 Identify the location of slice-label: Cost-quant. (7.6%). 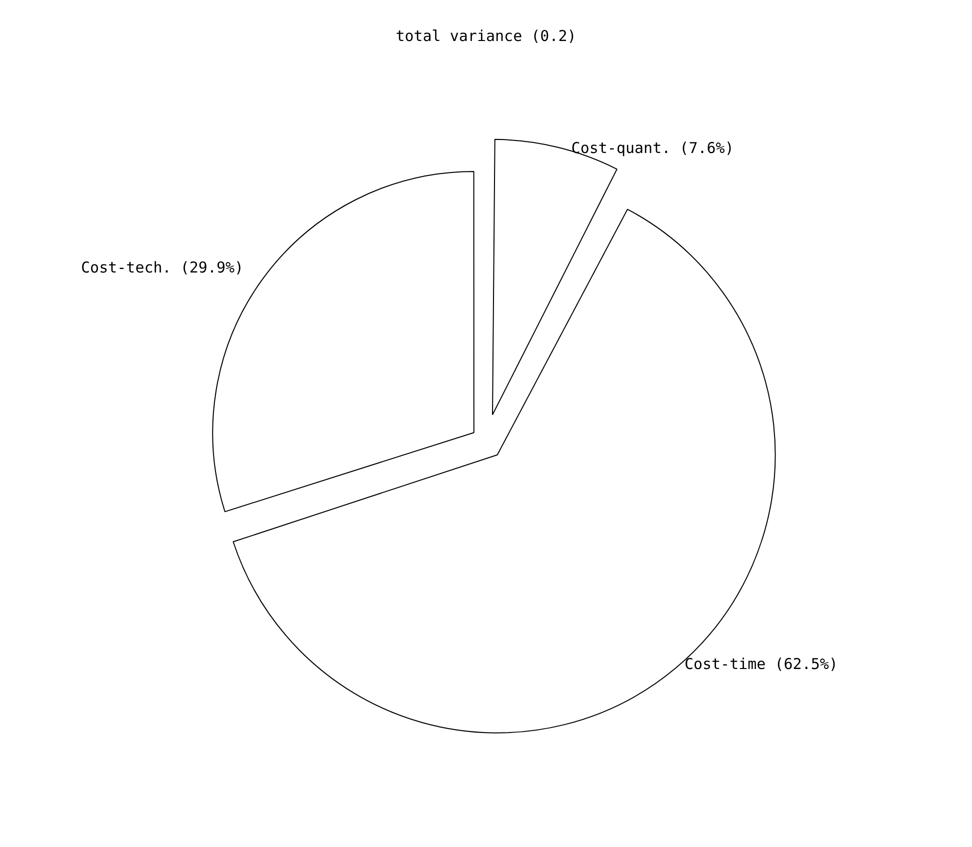
(652, 148).